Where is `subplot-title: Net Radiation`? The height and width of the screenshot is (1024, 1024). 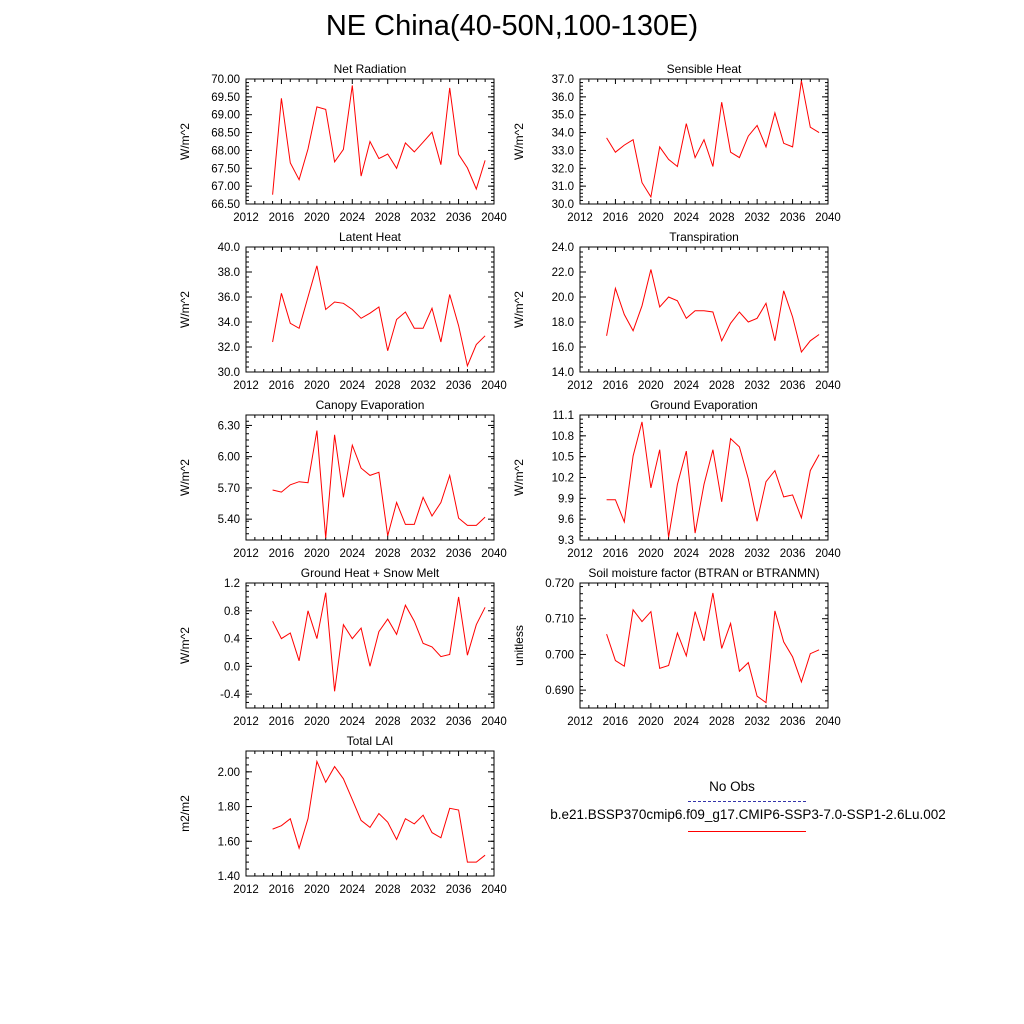
subplot-title: Net Radiation is located at coordinates (370, 69).